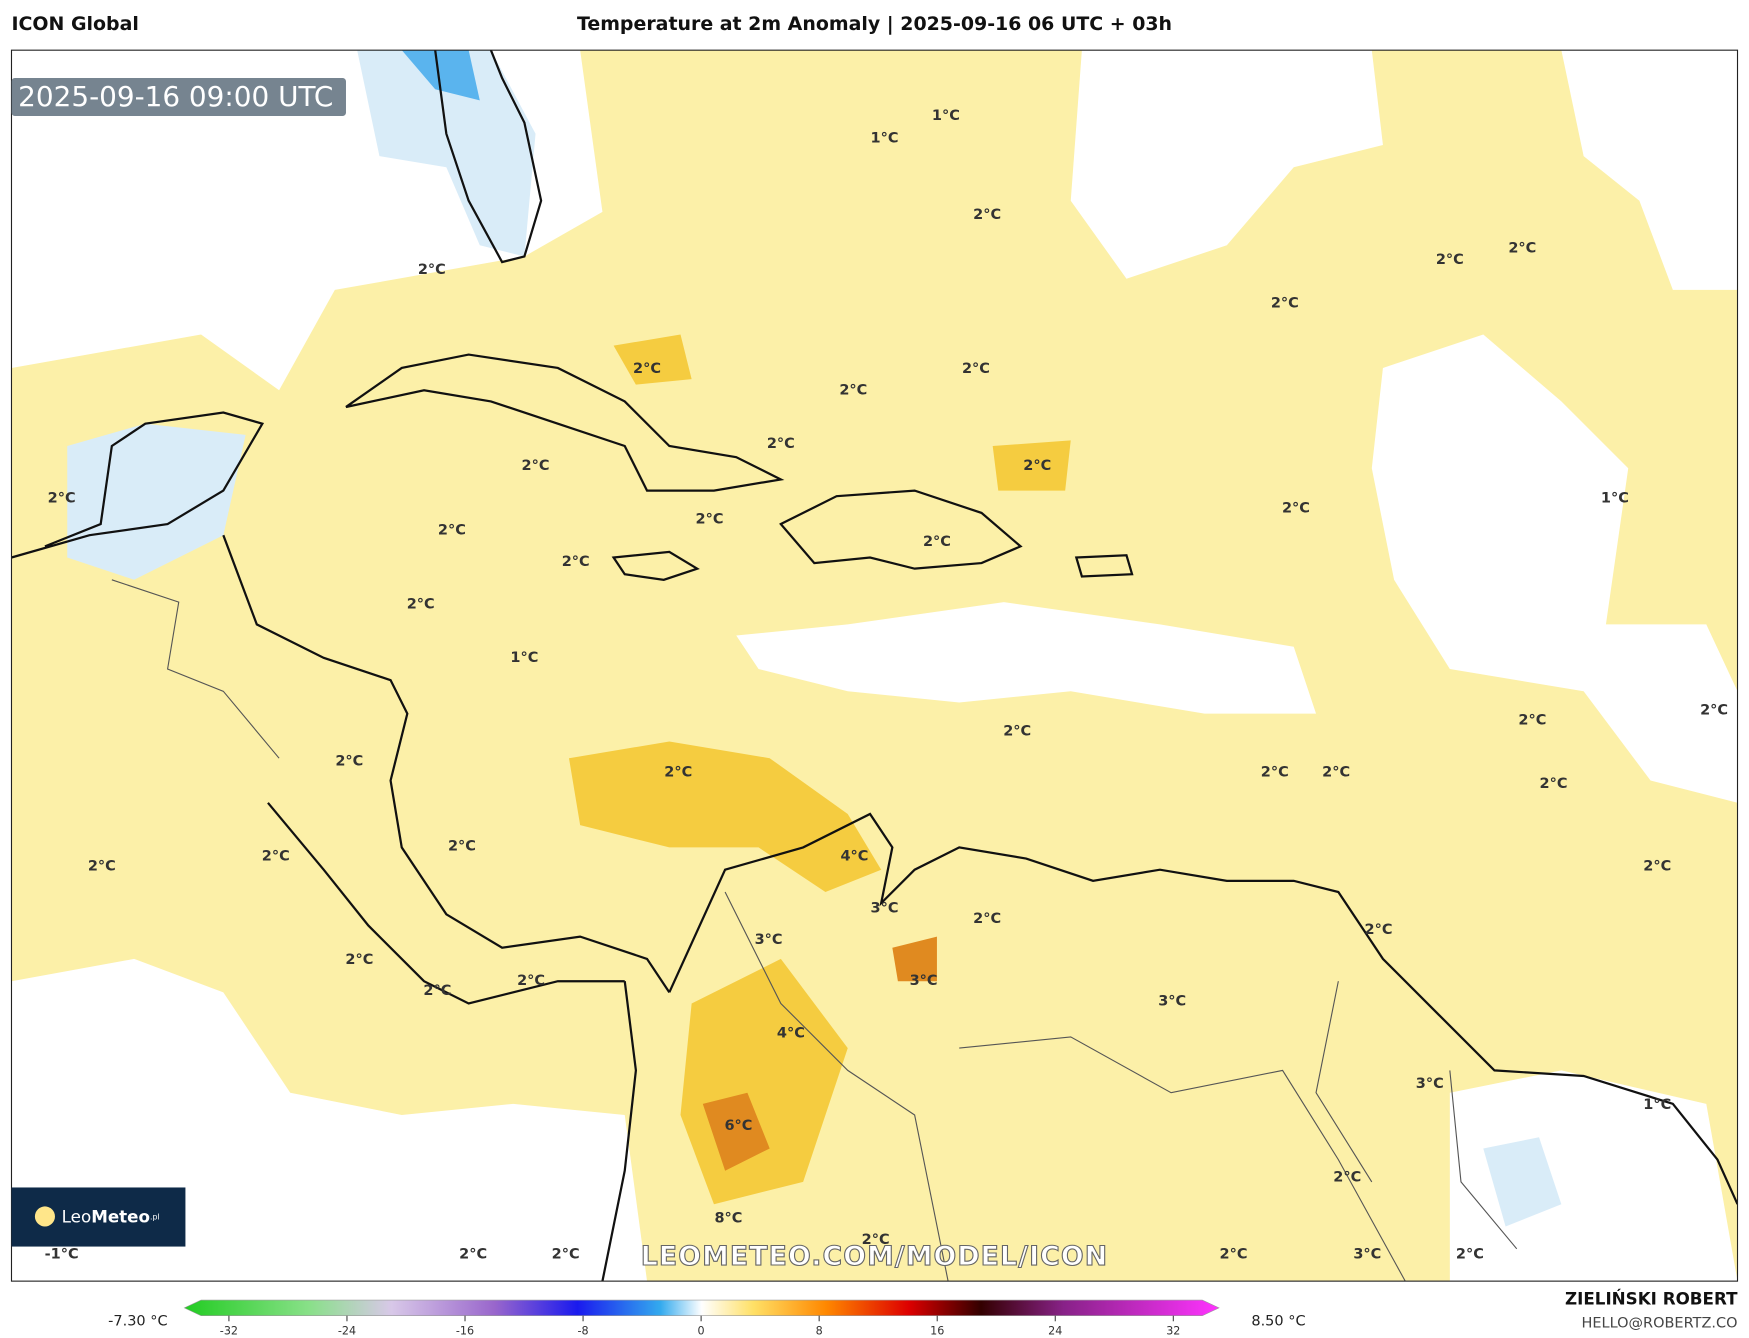  What do you see at coordinates (137, 1321) in the screenshot?
I see `colorbar-min: -7.30 °C` at bounding box center [137, 1321].